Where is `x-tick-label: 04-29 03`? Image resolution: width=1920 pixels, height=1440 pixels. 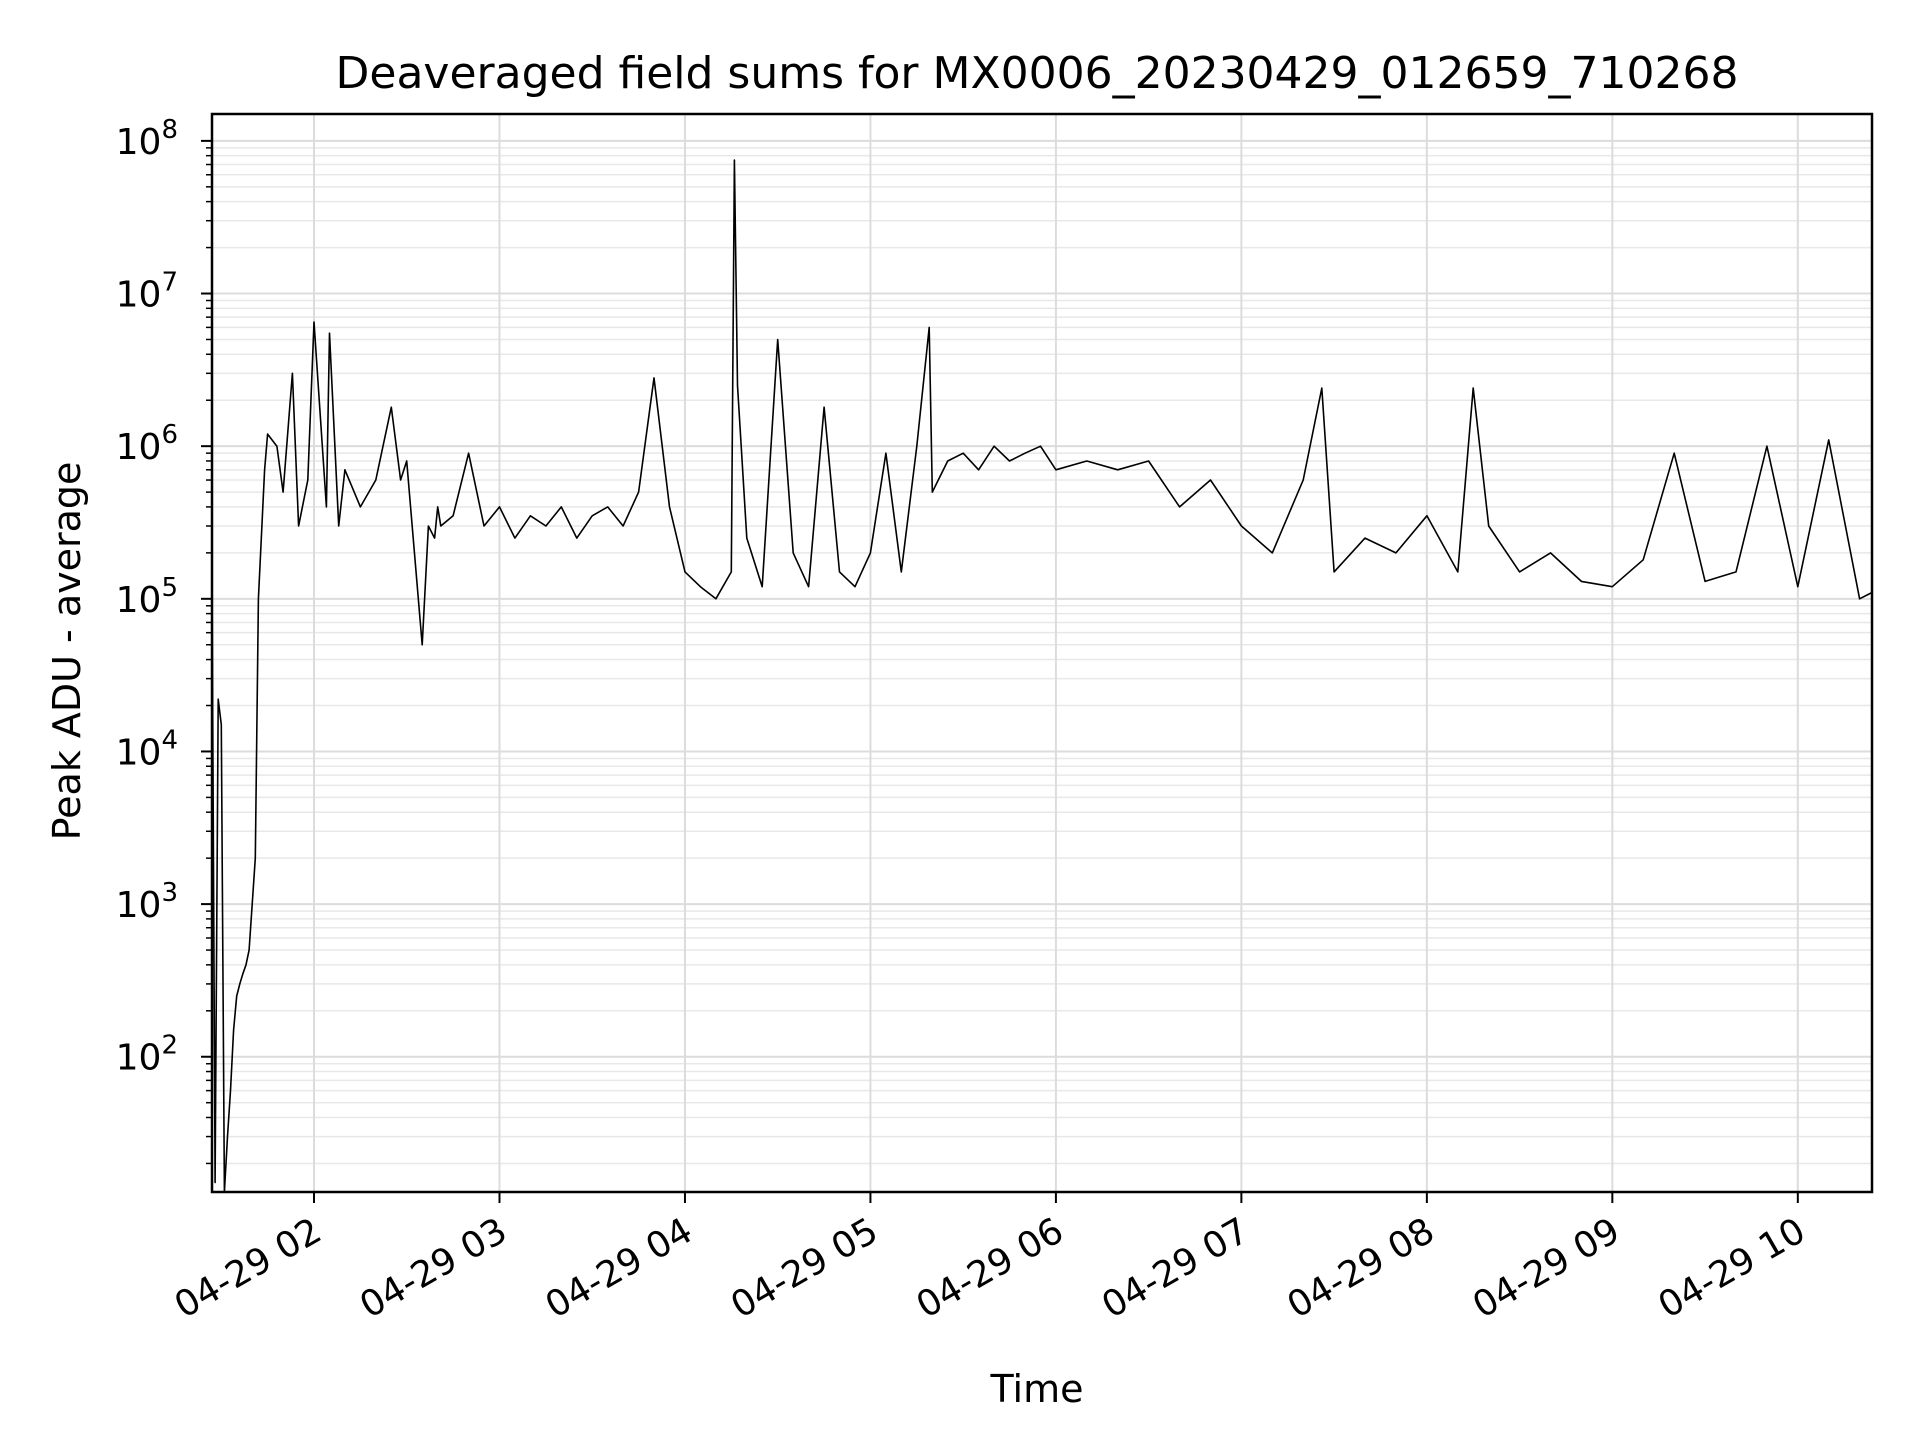 x-tick-label: 04-29 03 is located at coordinates (433, 1268).